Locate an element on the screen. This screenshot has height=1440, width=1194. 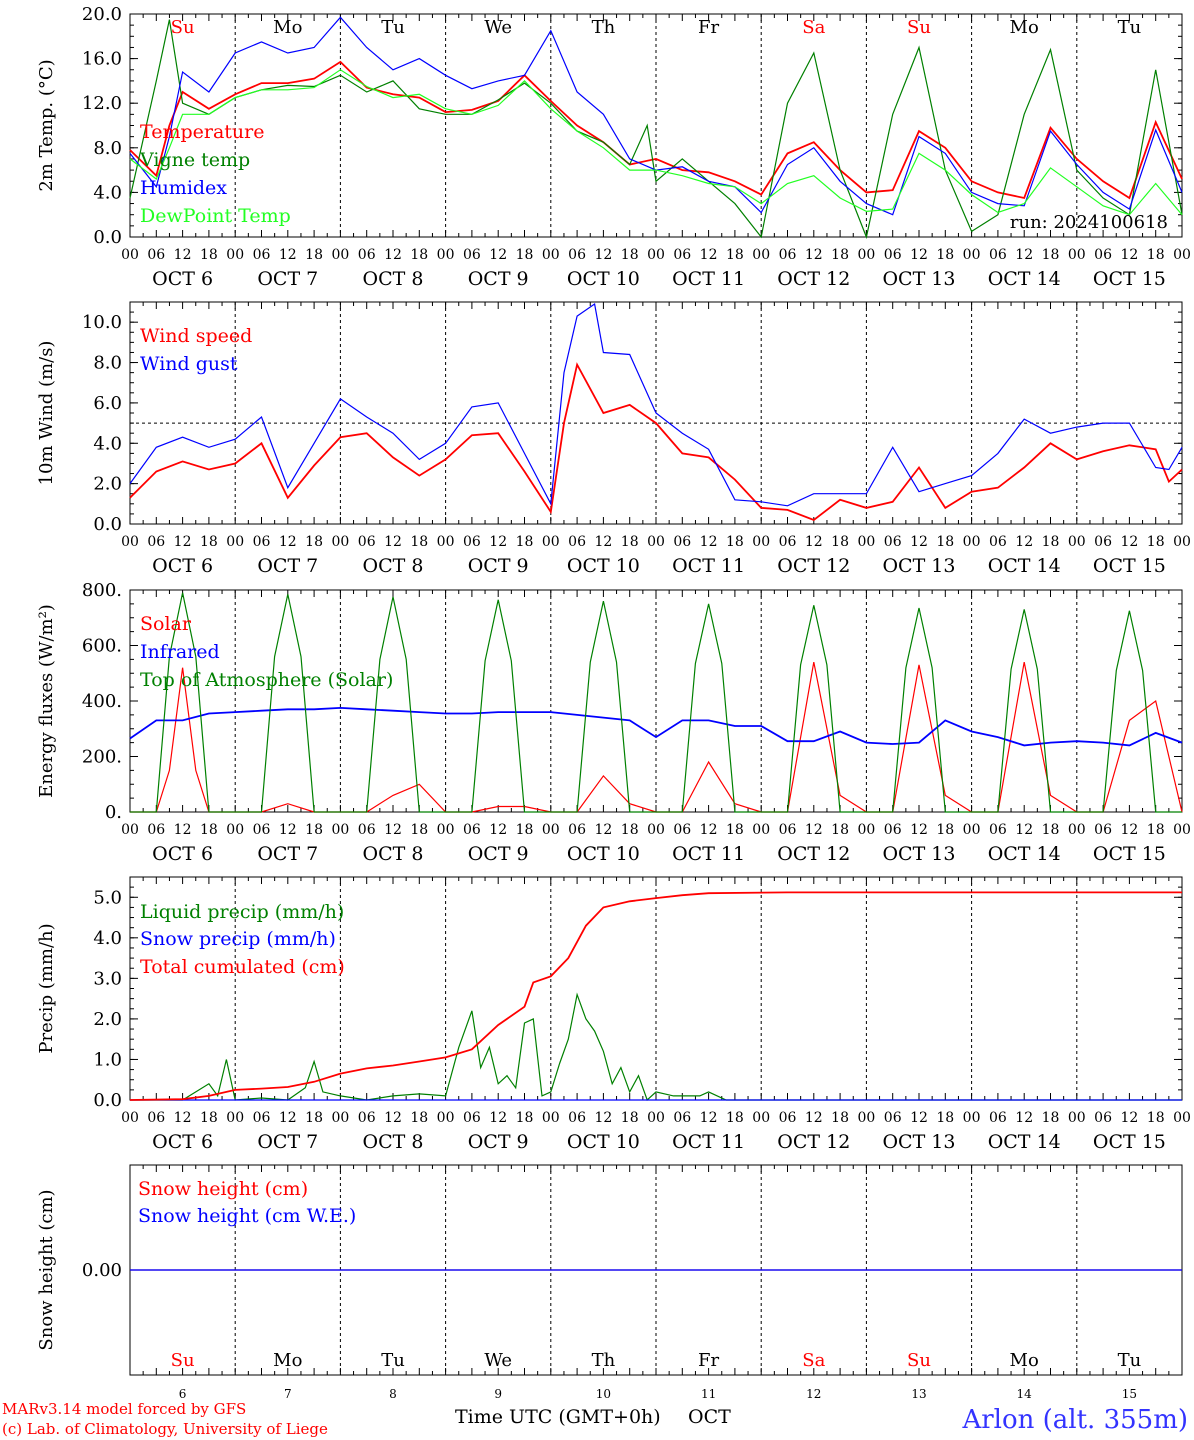
station-name: Arlon (alt. 355m) is located at coordinates (1074, 1420).